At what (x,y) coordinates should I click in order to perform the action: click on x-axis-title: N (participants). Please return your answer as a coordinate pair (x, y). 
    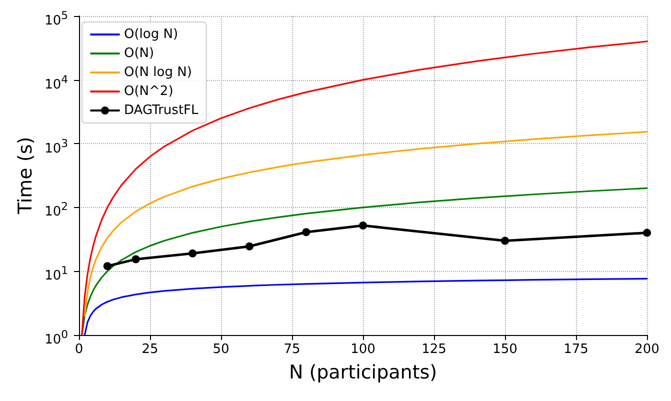
    Looking at the image, I should click on (363, 373).